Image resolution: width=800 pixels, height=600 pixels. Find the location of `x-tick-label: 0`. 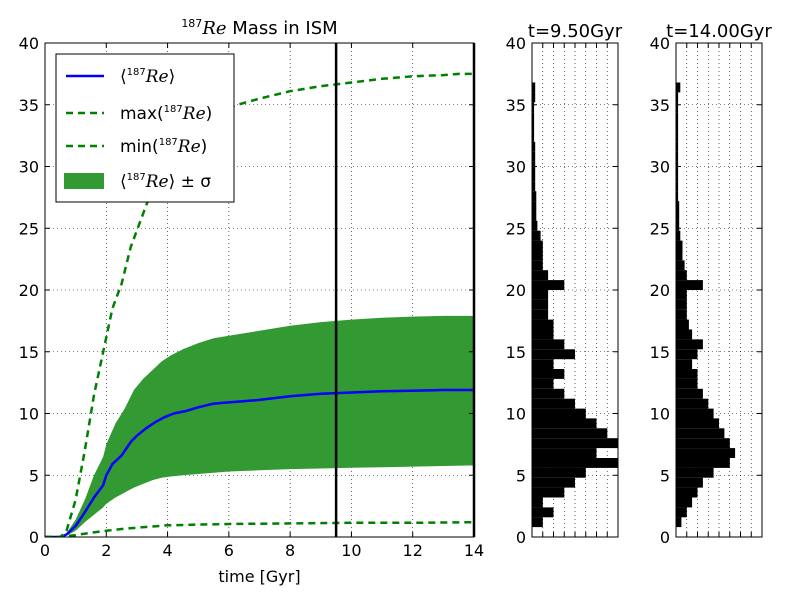

x-tick-label: 0 is located at coordinates (45, 550).